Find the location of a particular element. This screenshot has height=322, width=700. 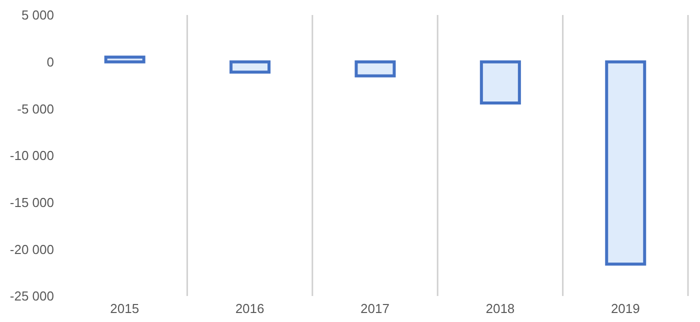

x-tick-label: 2019 is located at coordinates (625, 308).